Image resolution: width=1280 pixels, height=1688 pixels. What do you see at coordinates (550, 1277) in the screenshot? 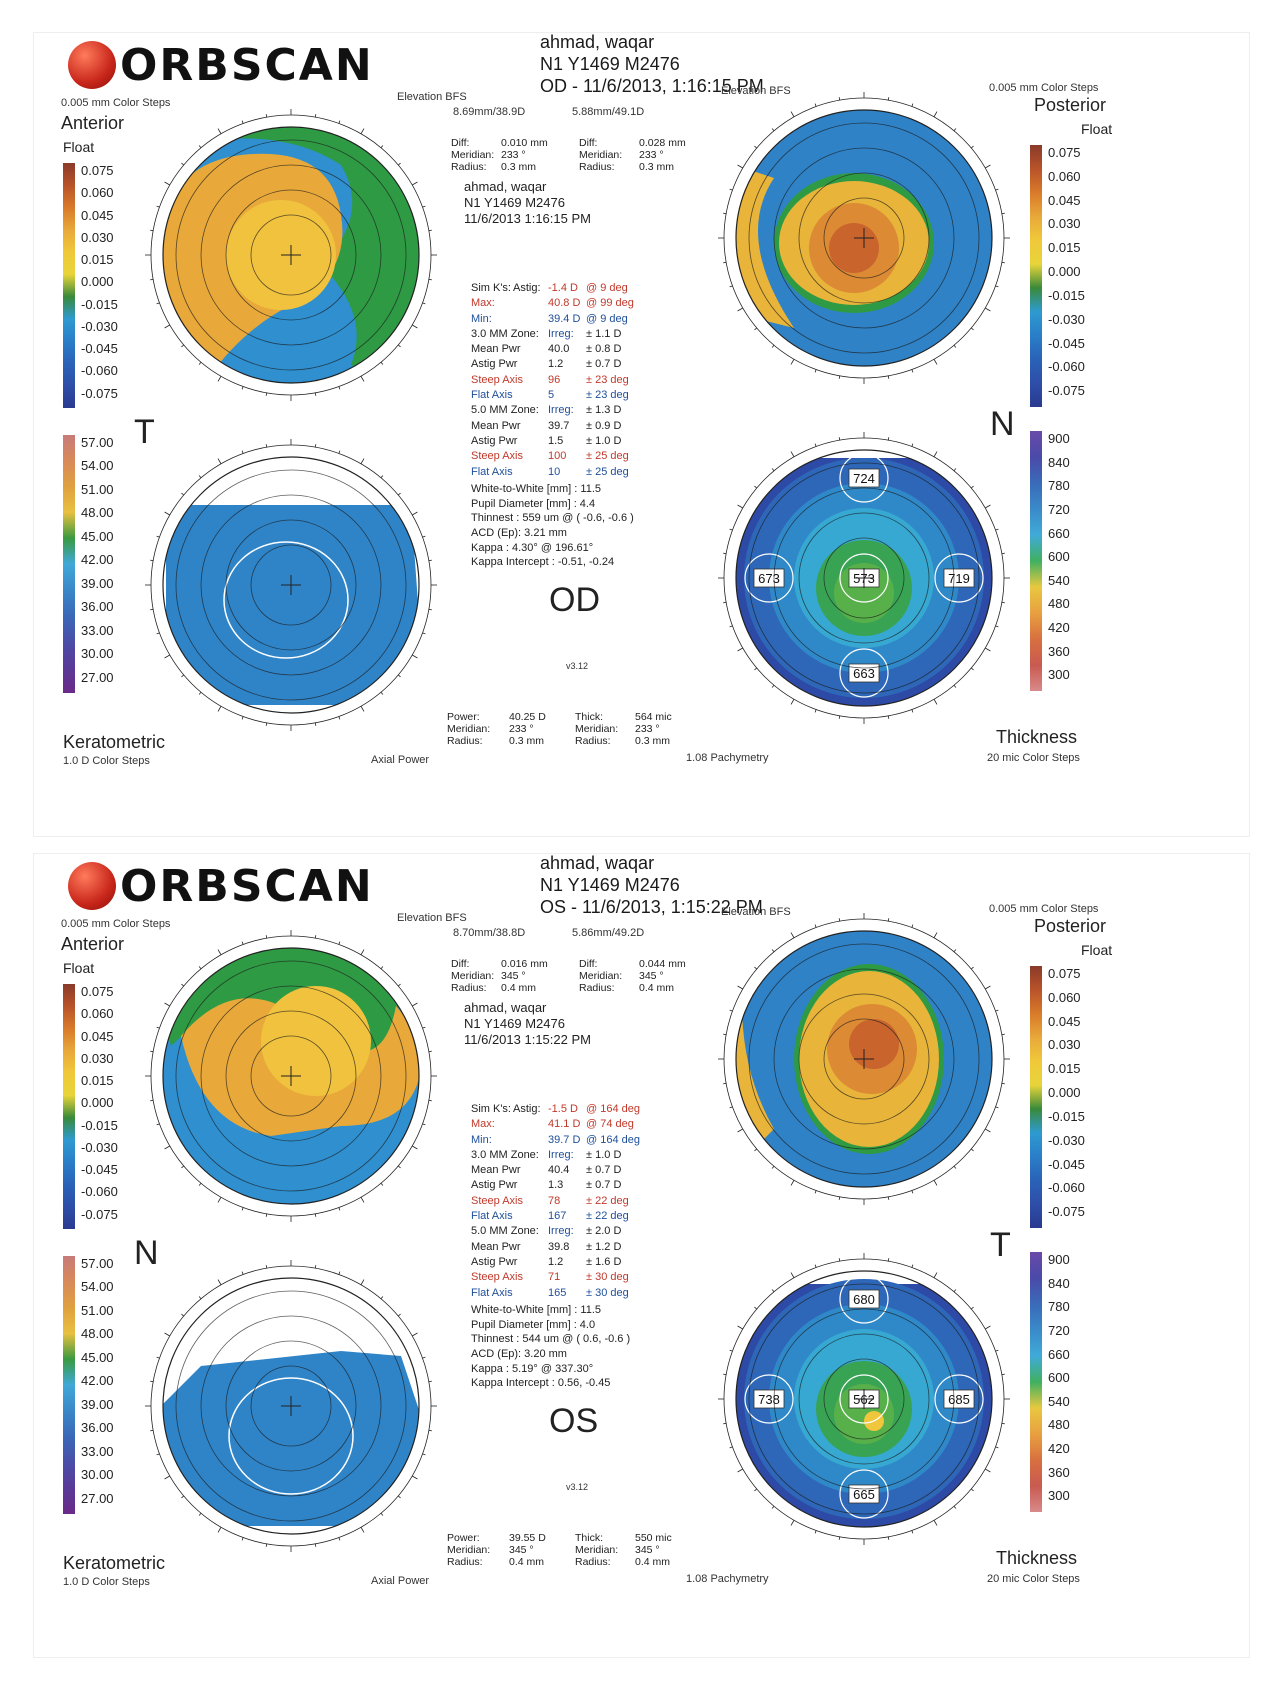
I see `zone5-steep: Steep Axis 71 ± 30 deg` at bounding box center [550, 1277].